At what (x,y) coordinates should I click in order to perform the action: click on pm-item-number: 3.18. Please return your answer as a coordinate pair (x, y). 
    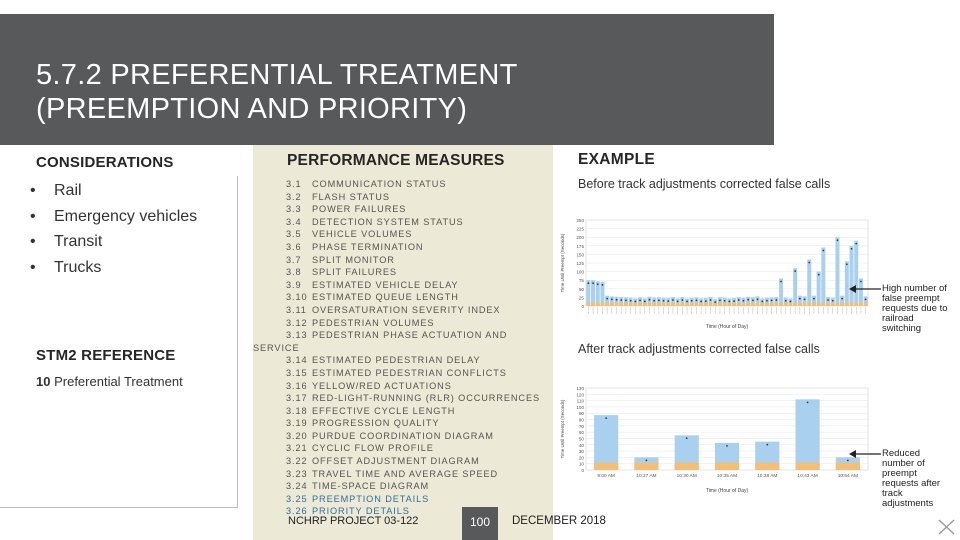
    Looking at the image, I should click on (297, 410).